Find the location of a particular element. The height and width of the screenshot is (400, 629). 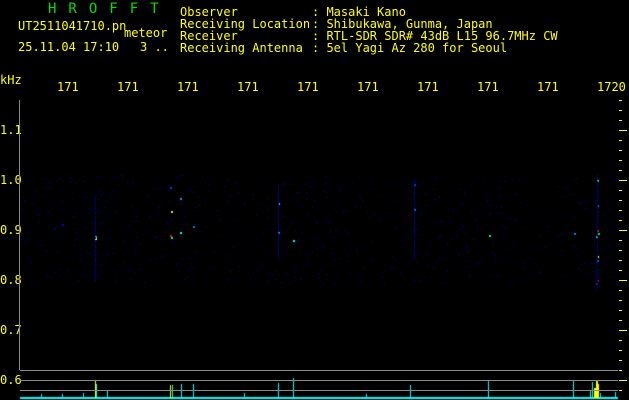

freq-tick-label: 0.9 is located at coordinates (11, 230).